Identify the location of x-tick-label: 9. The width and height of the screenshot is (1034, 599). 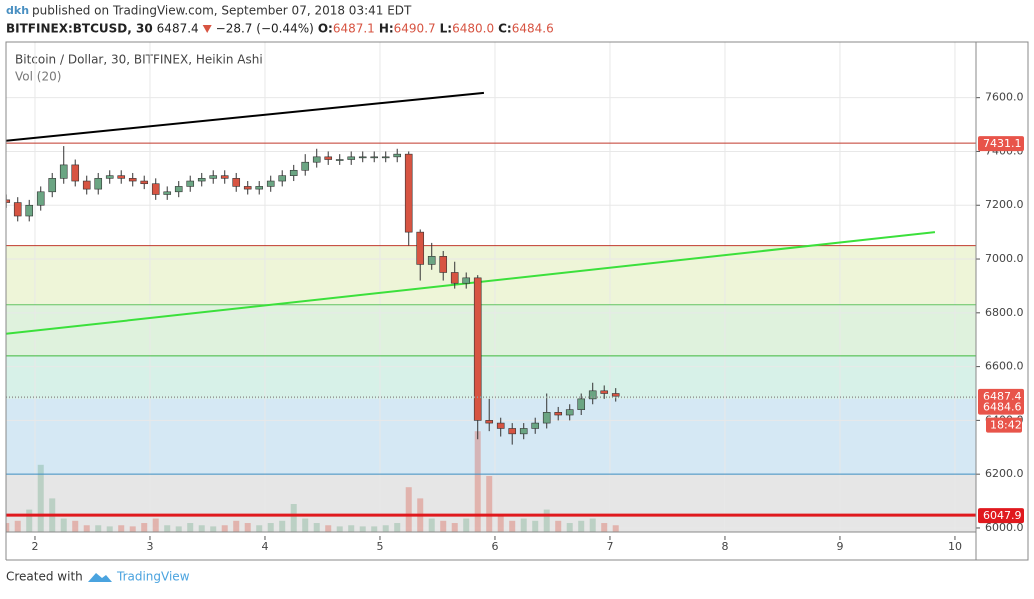
(839, 546).